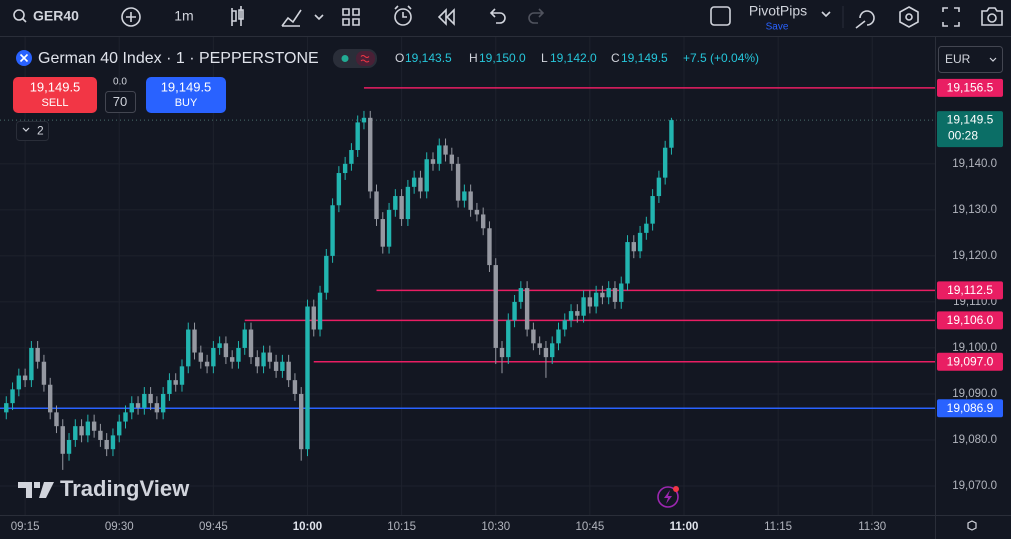 This screenshot has height=539, width=1011. What do you see at coordinates (497, 16) in the screenshot?
I see `undo-icon` at bounding box center [497, 16].